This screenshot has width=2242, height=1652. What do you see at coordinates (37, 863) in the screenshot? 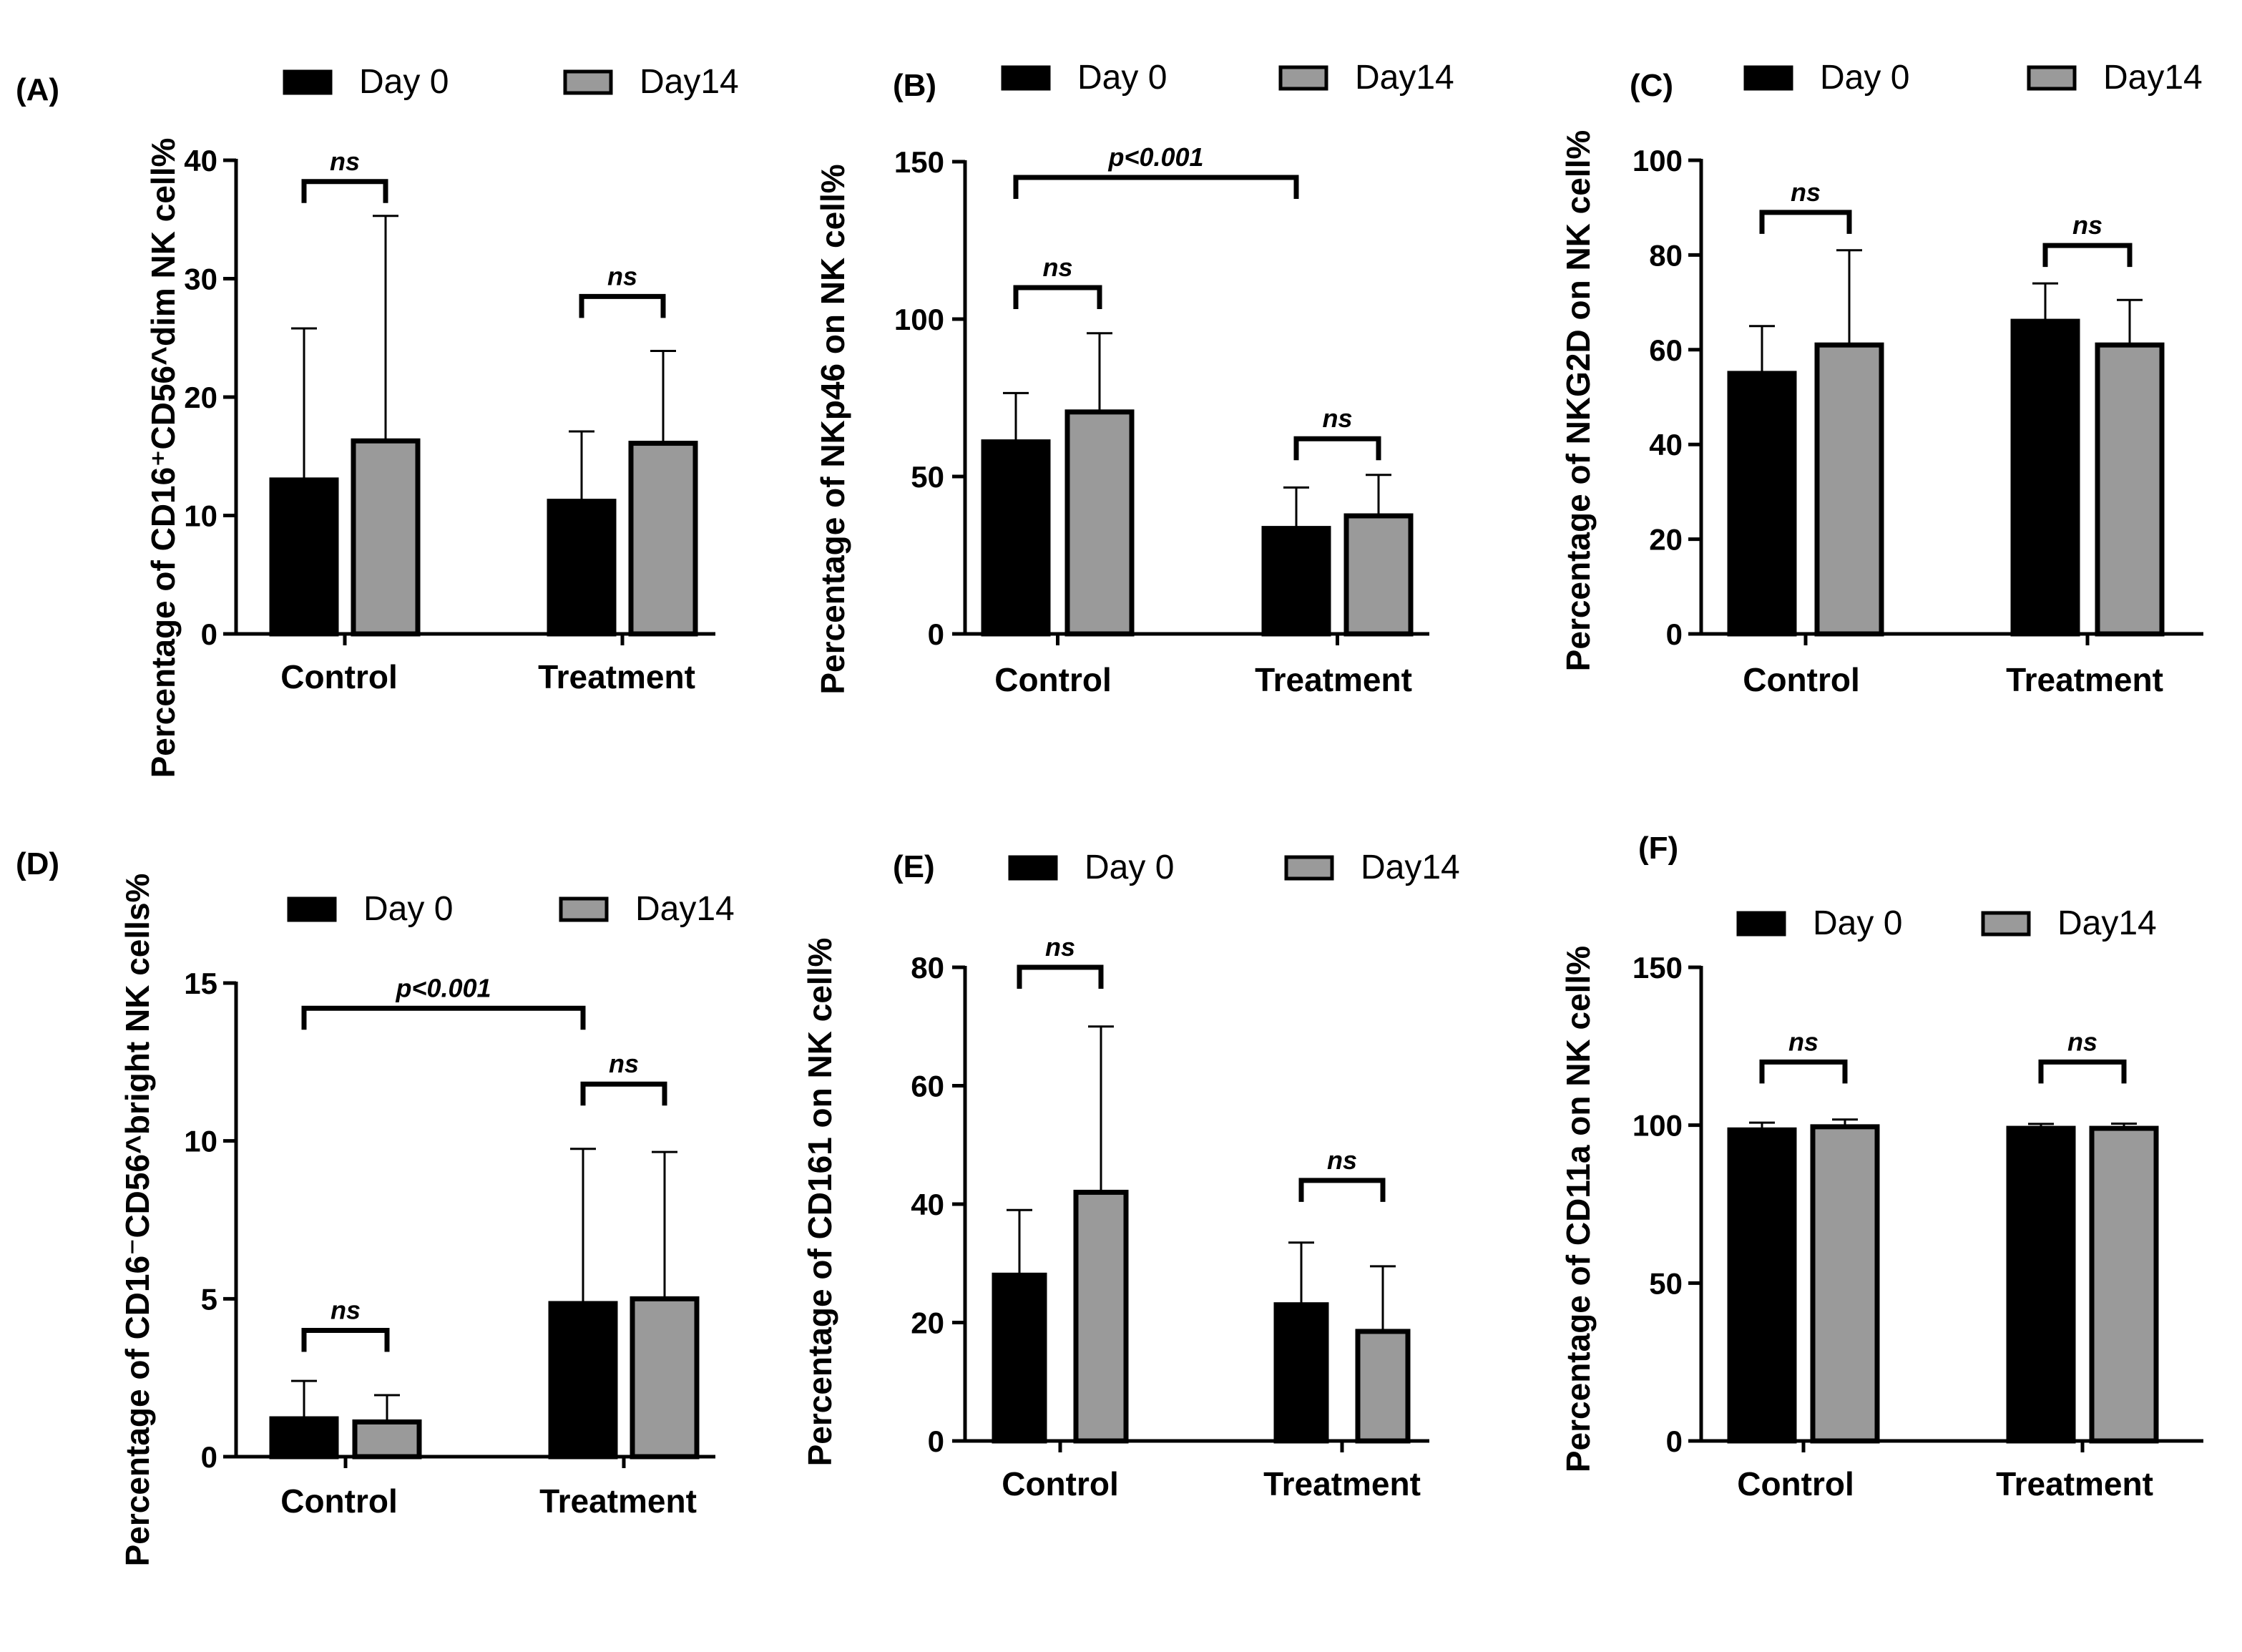
I see `panel-letter: (D)` at bounding box center [37, 863].